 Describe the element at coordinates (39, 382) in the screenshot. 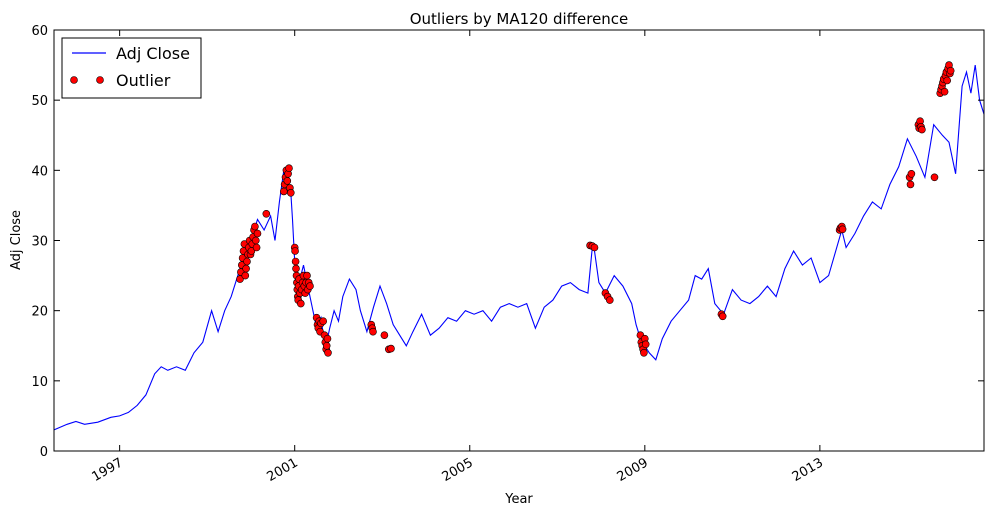

I see `y-tick-label: 10` at that location.